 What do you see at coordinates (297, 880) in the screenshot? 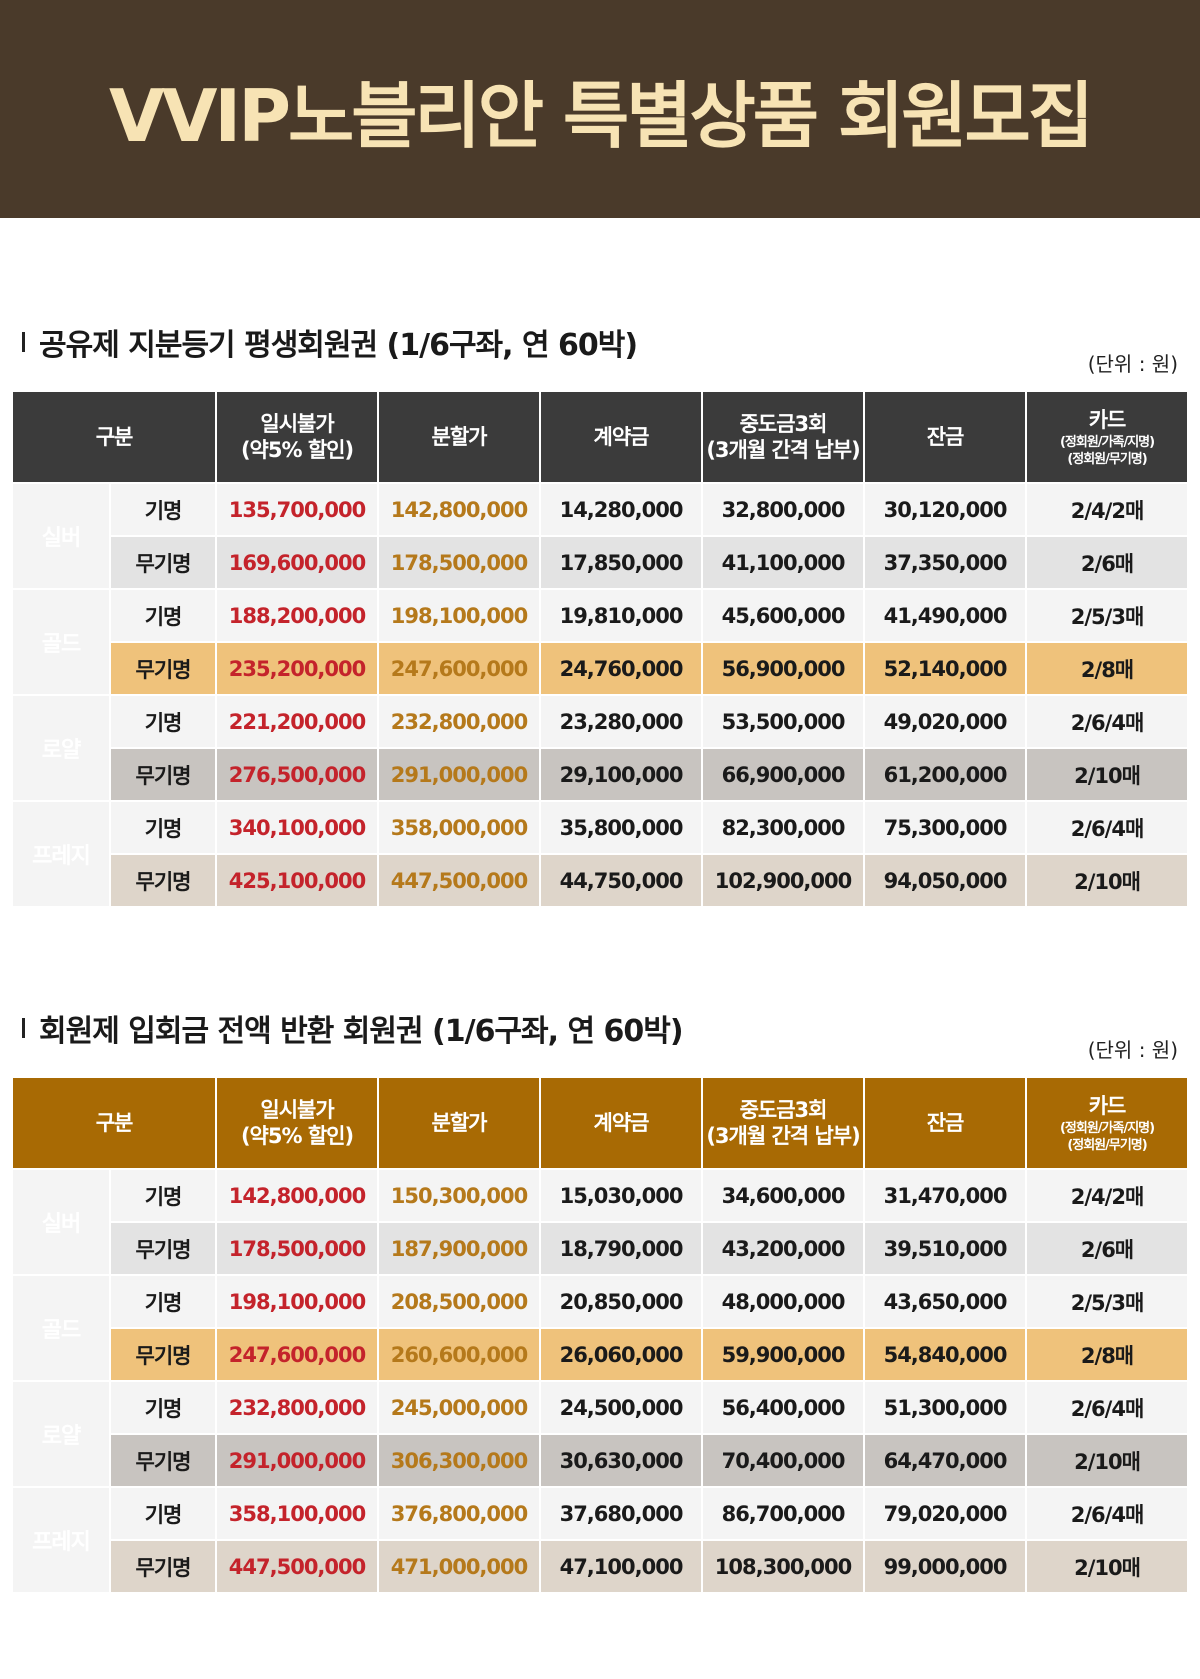
I see `lump-cell: 425,100,000` at bounding box center [297, 880].